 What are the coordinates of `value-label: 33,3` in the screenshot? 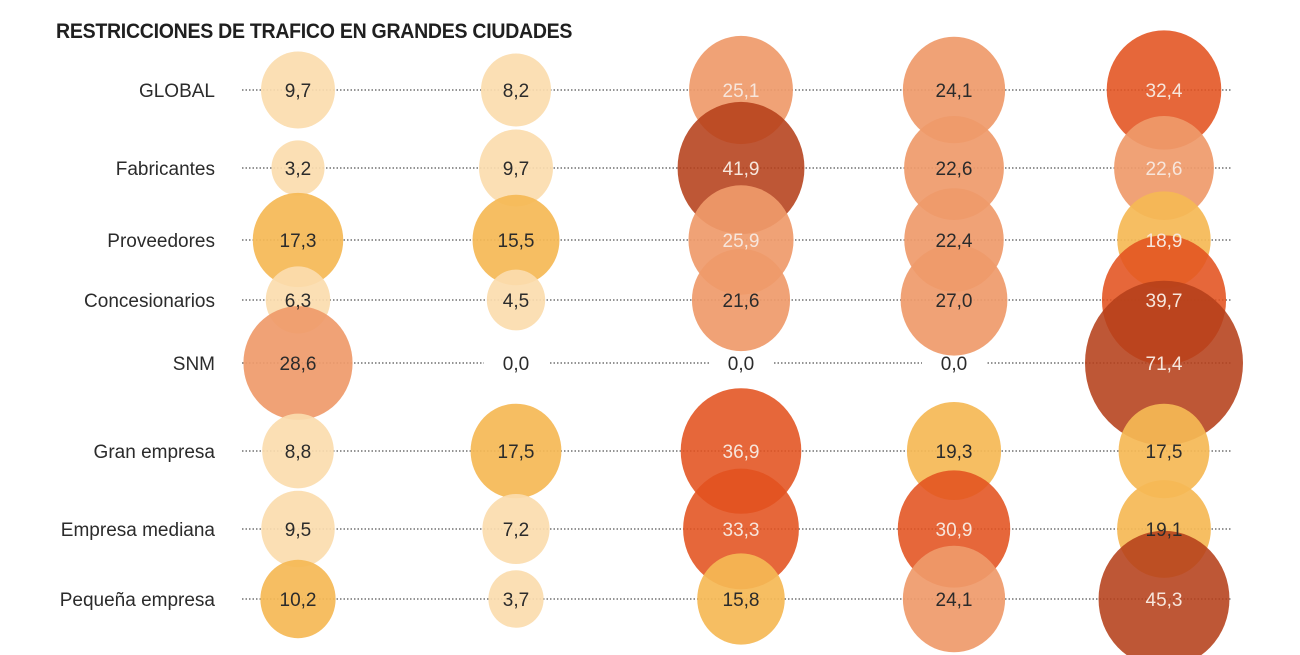 It's located at (741, 530).